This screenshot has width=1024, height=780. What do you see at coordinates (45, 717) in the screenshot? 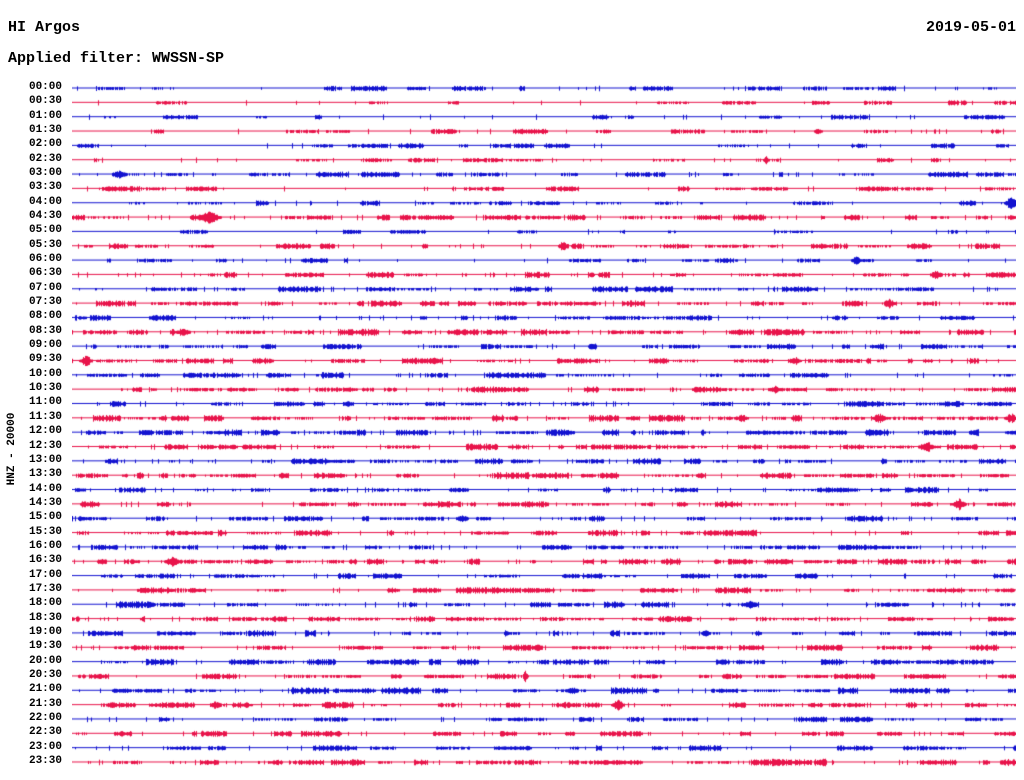
I see `time-label: 22:00` at bounding box center [45, 717].